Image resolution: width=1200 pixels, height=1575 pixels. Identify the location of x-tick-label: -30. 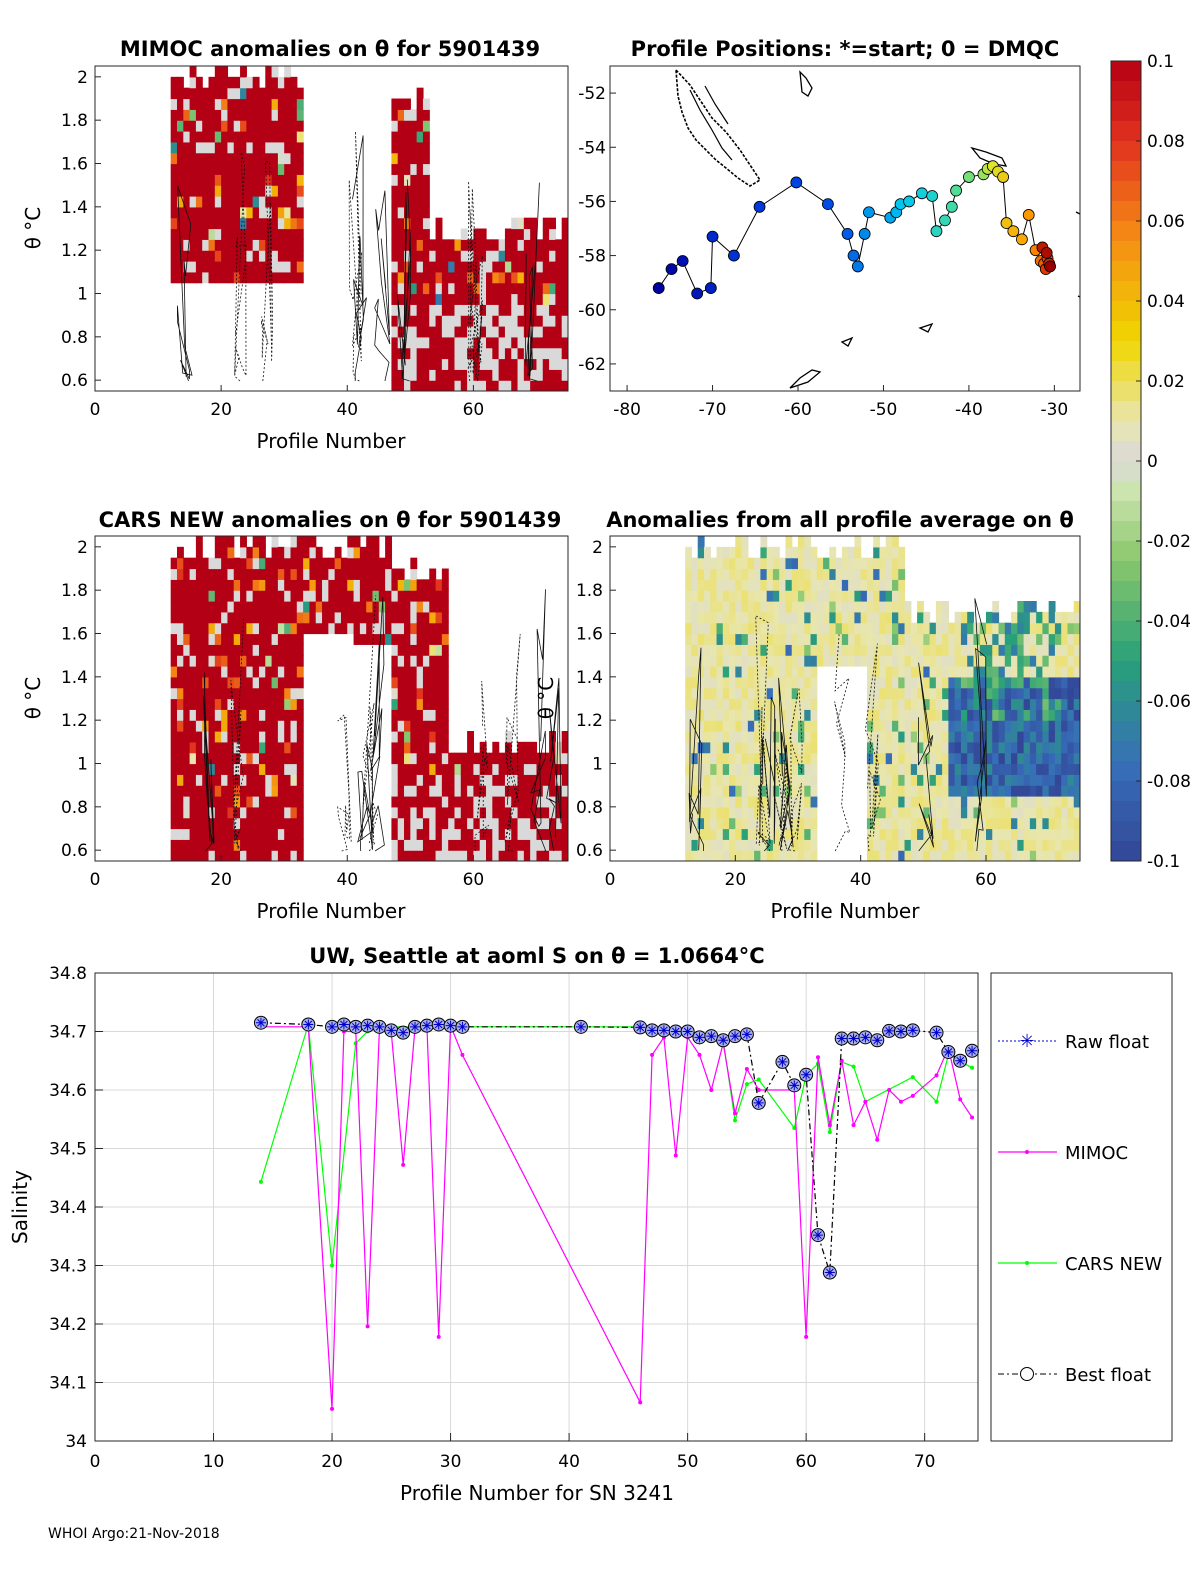
(1054, 410).